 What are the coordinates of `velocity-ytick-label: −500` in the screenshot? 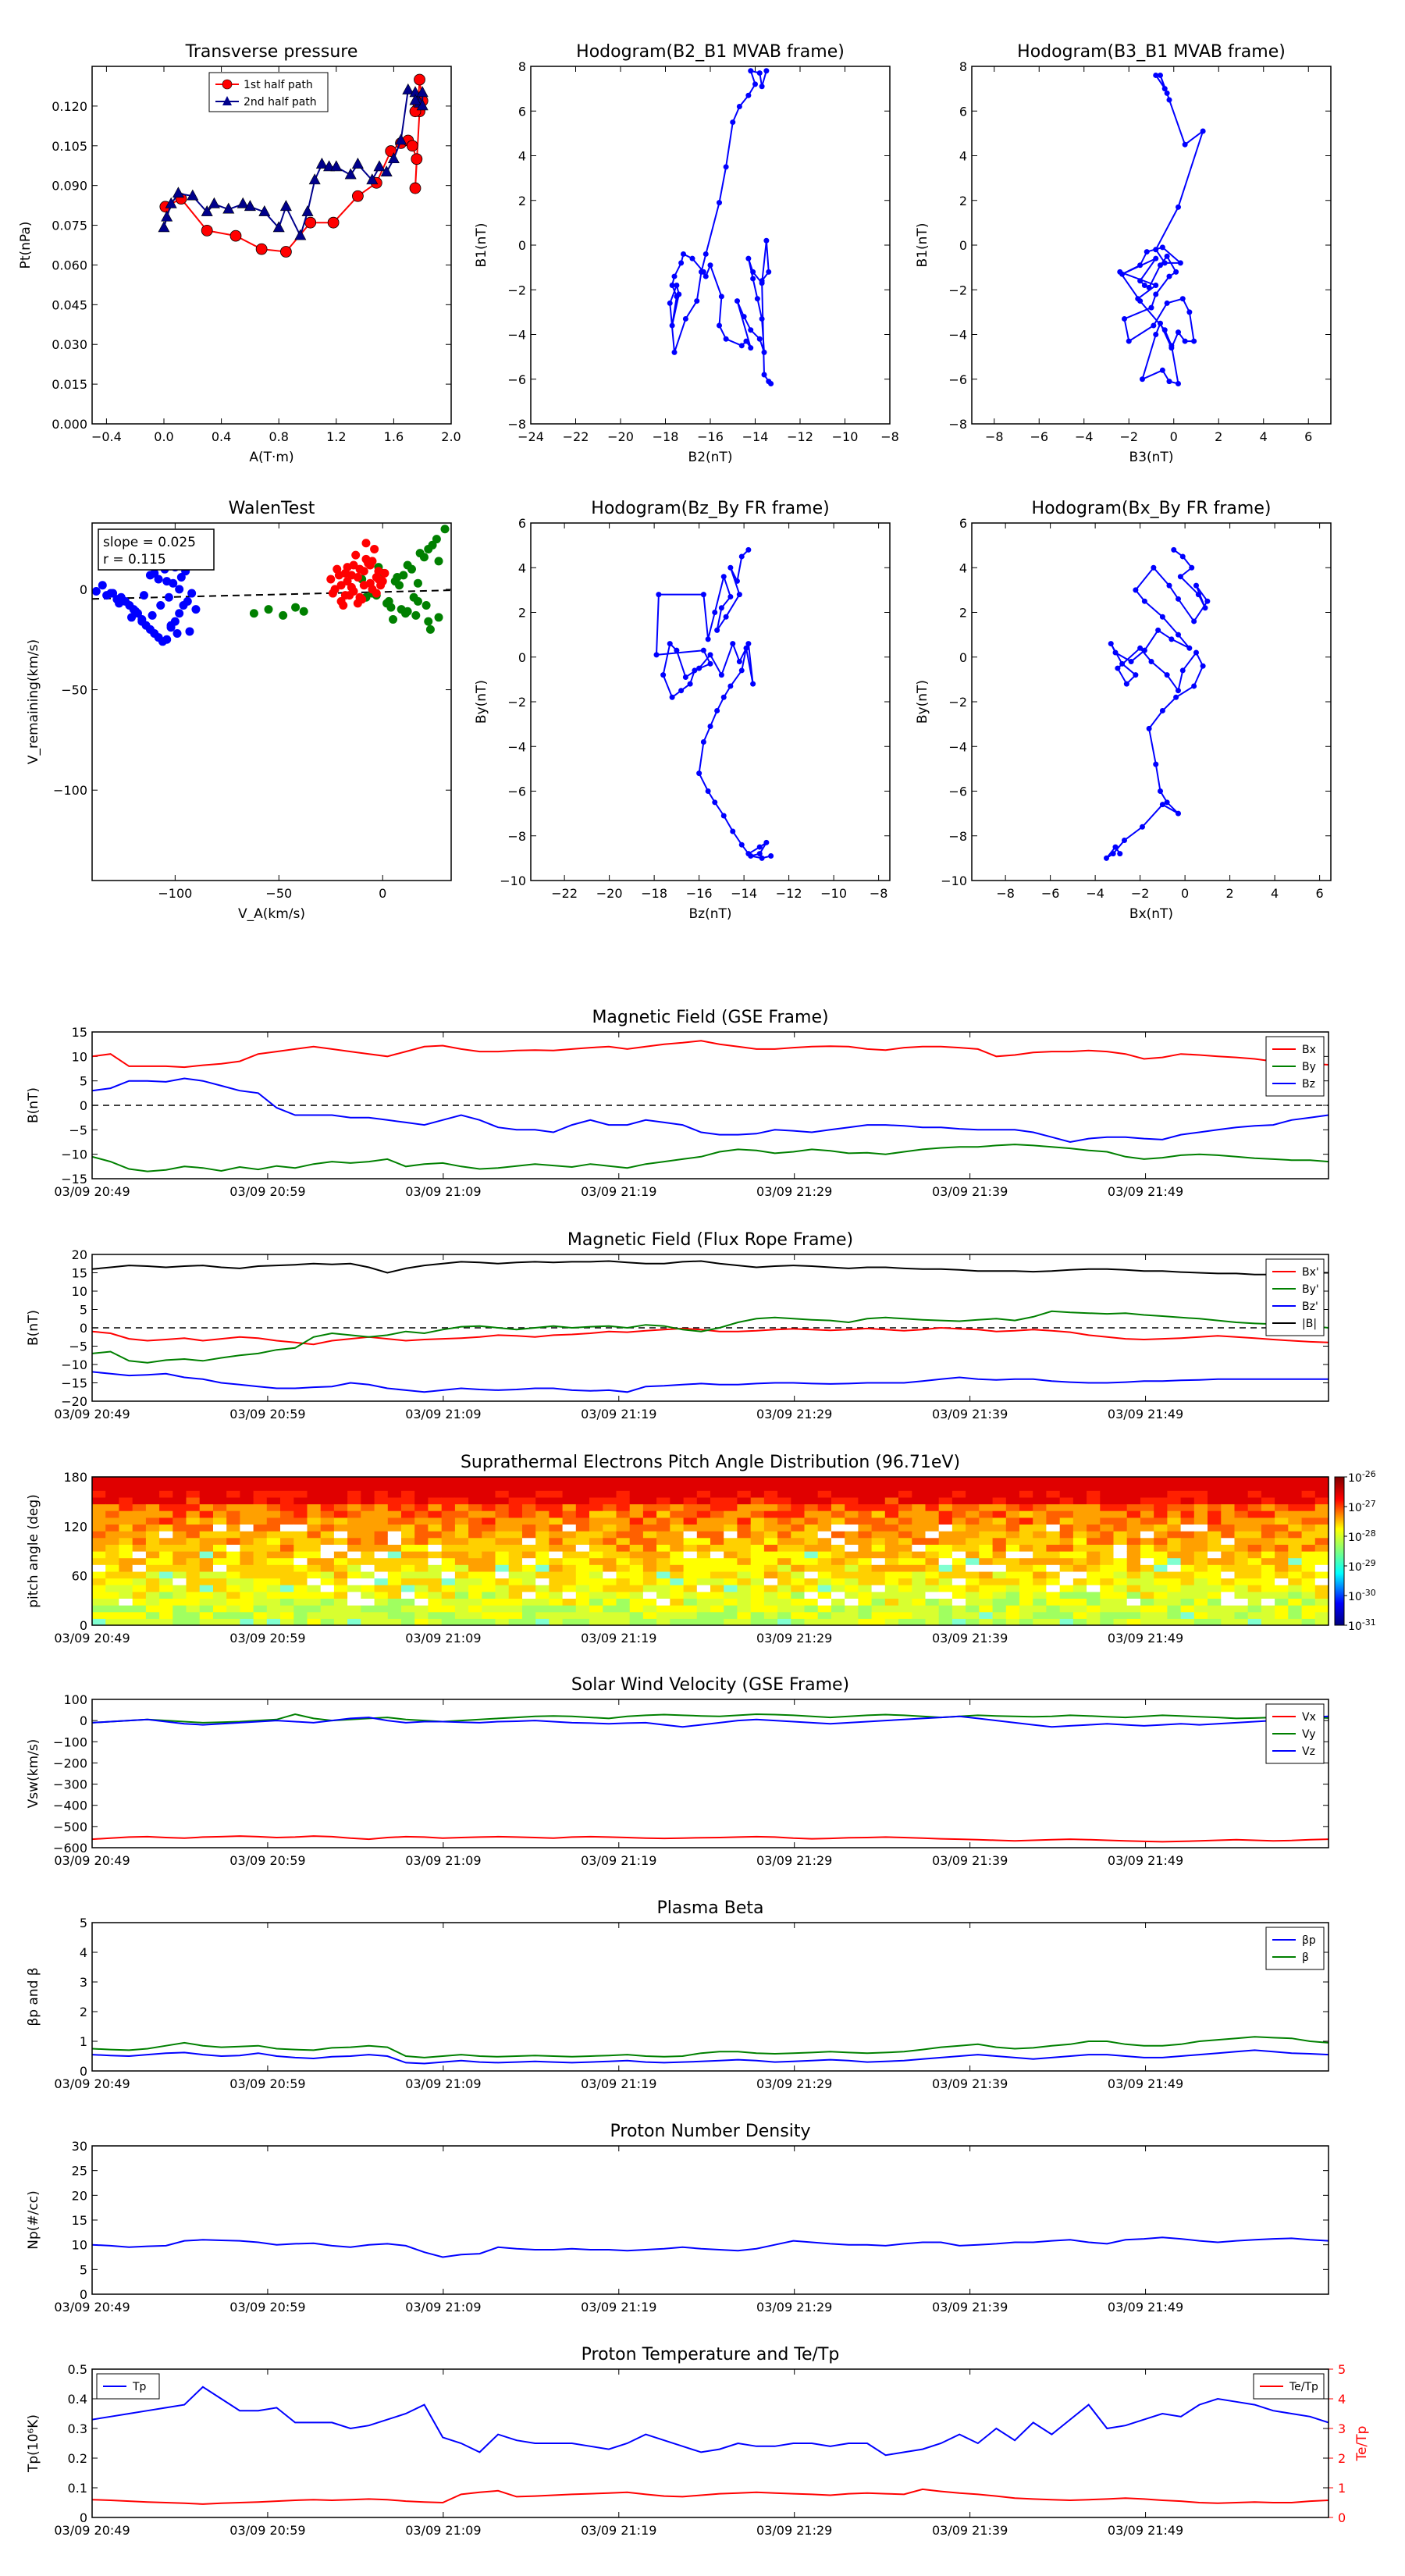 It's located at (70, 1827).